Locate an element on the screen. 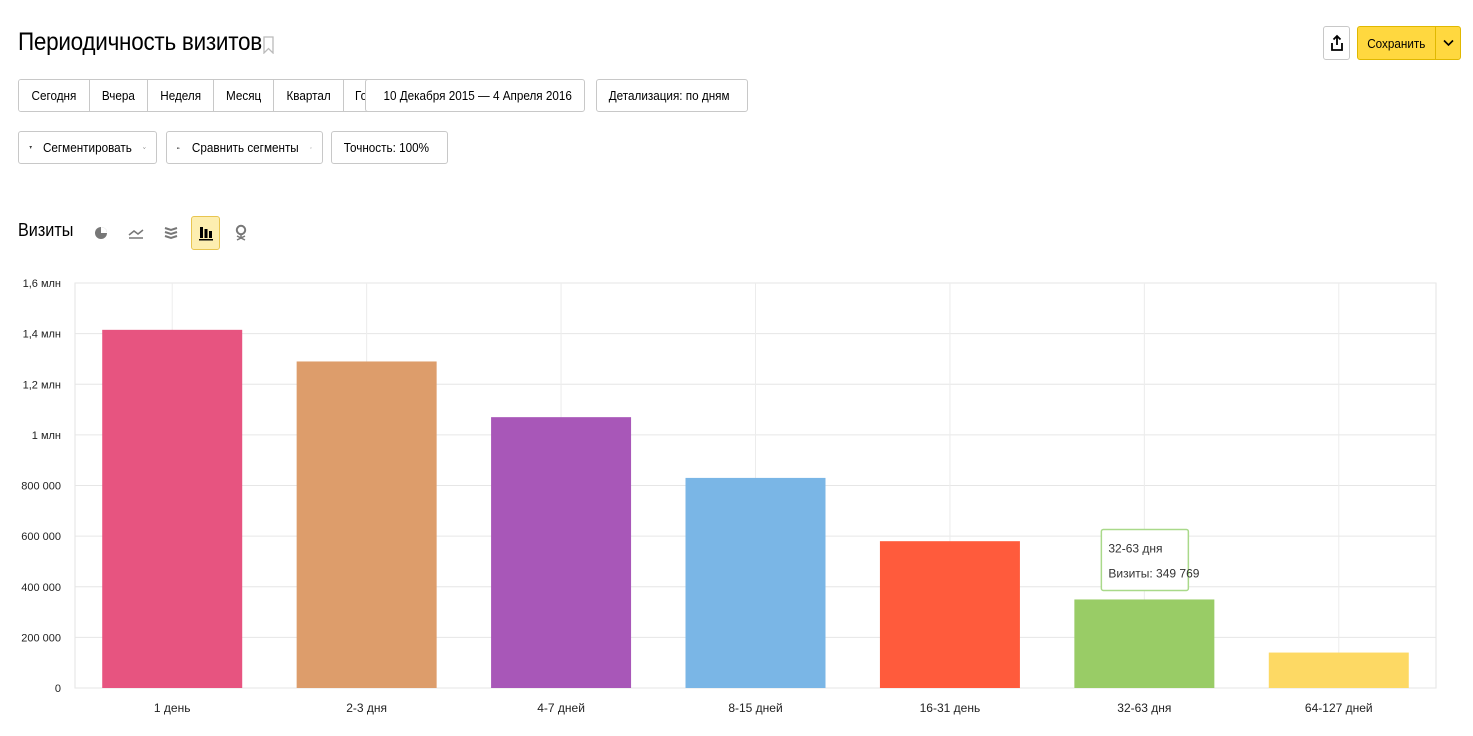  chart-view-switcher is located at coordinates (170, 233).